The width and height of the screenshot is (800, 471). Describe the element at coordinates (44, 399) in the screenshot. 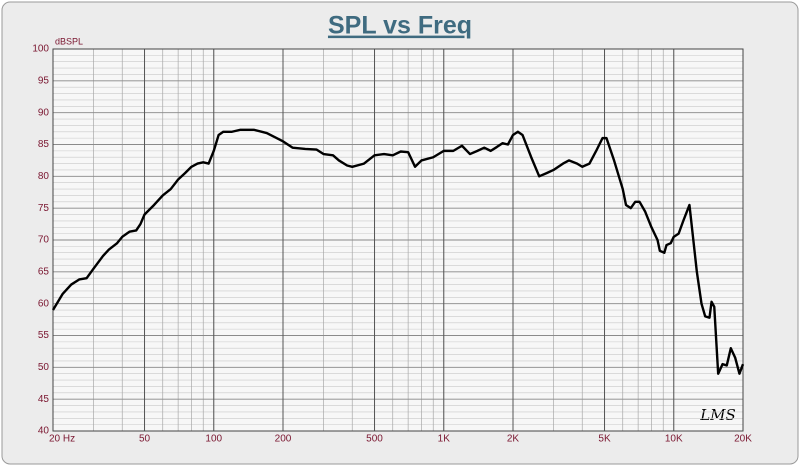

I see `y-tick-label: 45` at that location.